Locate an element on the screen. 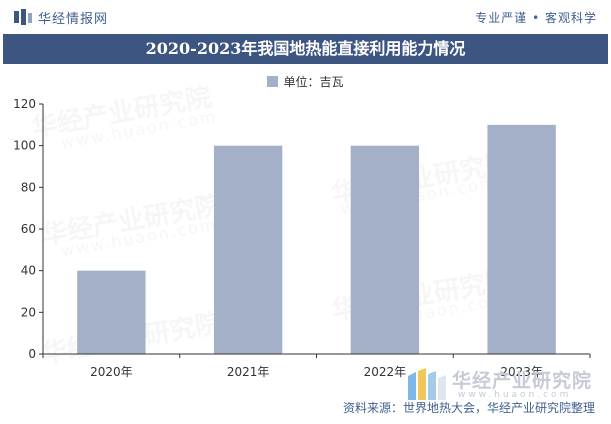  x-tick-label: 2022年 is located at coordinates (385, 372).